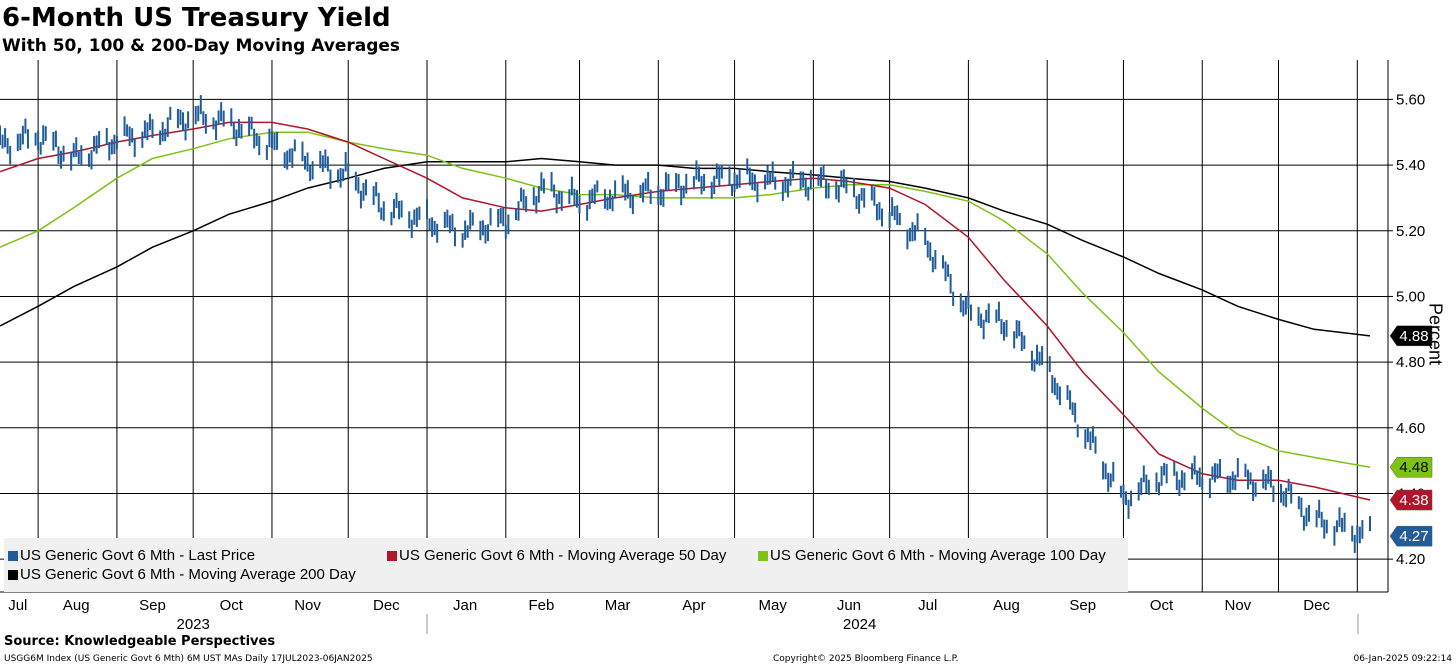 This screenshot has height=666, width=1456. I want to click on value-tag-label: 4.27, so click(1413, 536).